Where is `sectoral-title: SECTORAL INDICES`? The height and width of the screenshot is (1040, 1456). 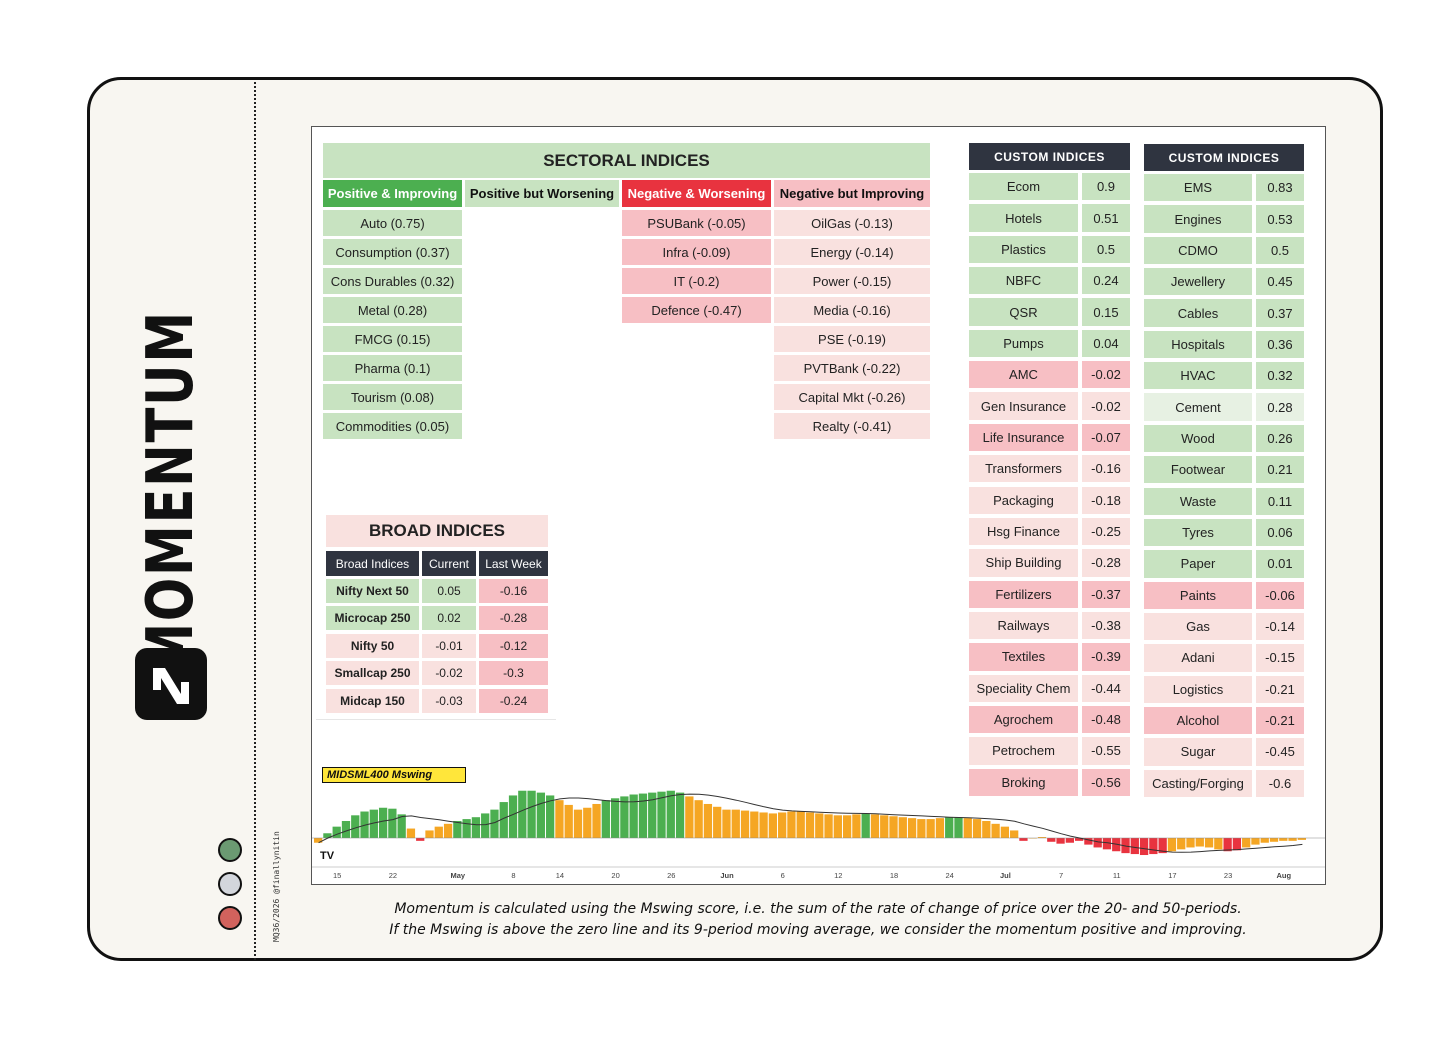
sectoral-title: SECTORAL INDICES is located at coordinates (626, 160).